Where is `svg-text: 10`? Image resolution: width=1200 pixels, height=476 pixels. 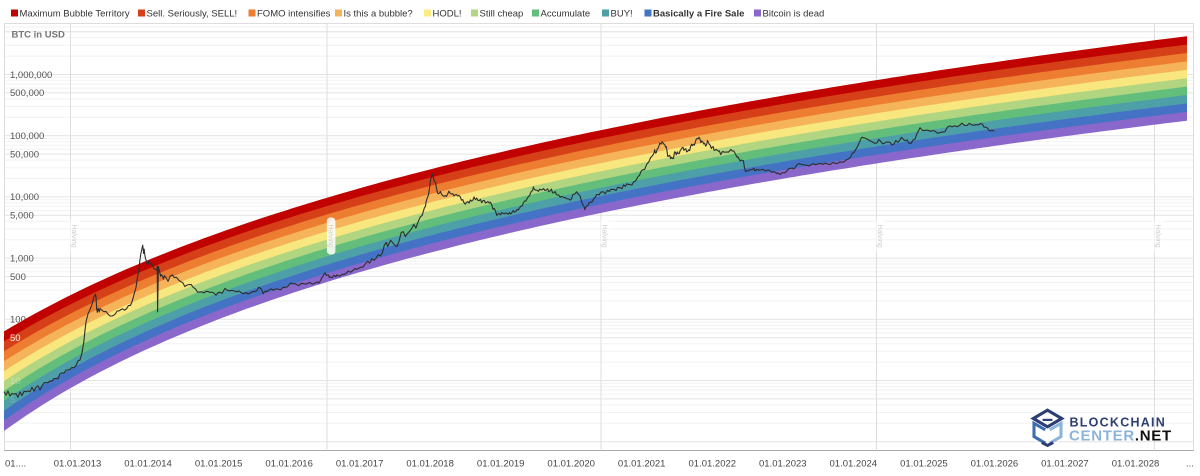
svg-text: 10 is located at coordinates (15, 381).